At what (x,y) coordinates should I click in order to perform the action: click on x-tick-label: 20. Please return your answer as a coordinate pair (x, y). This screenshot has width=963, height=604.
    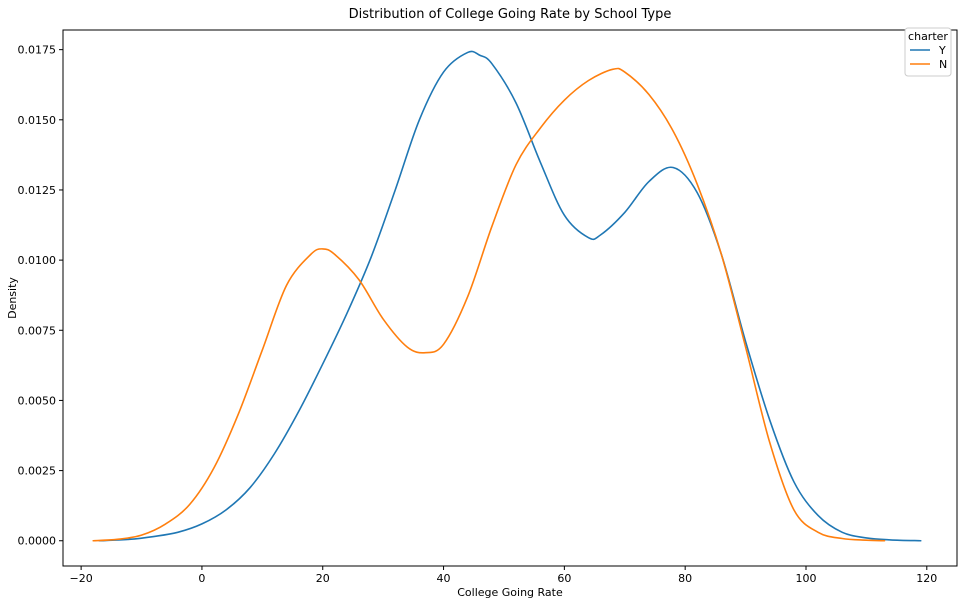
    Looking at the image, I should click on (323, 578).